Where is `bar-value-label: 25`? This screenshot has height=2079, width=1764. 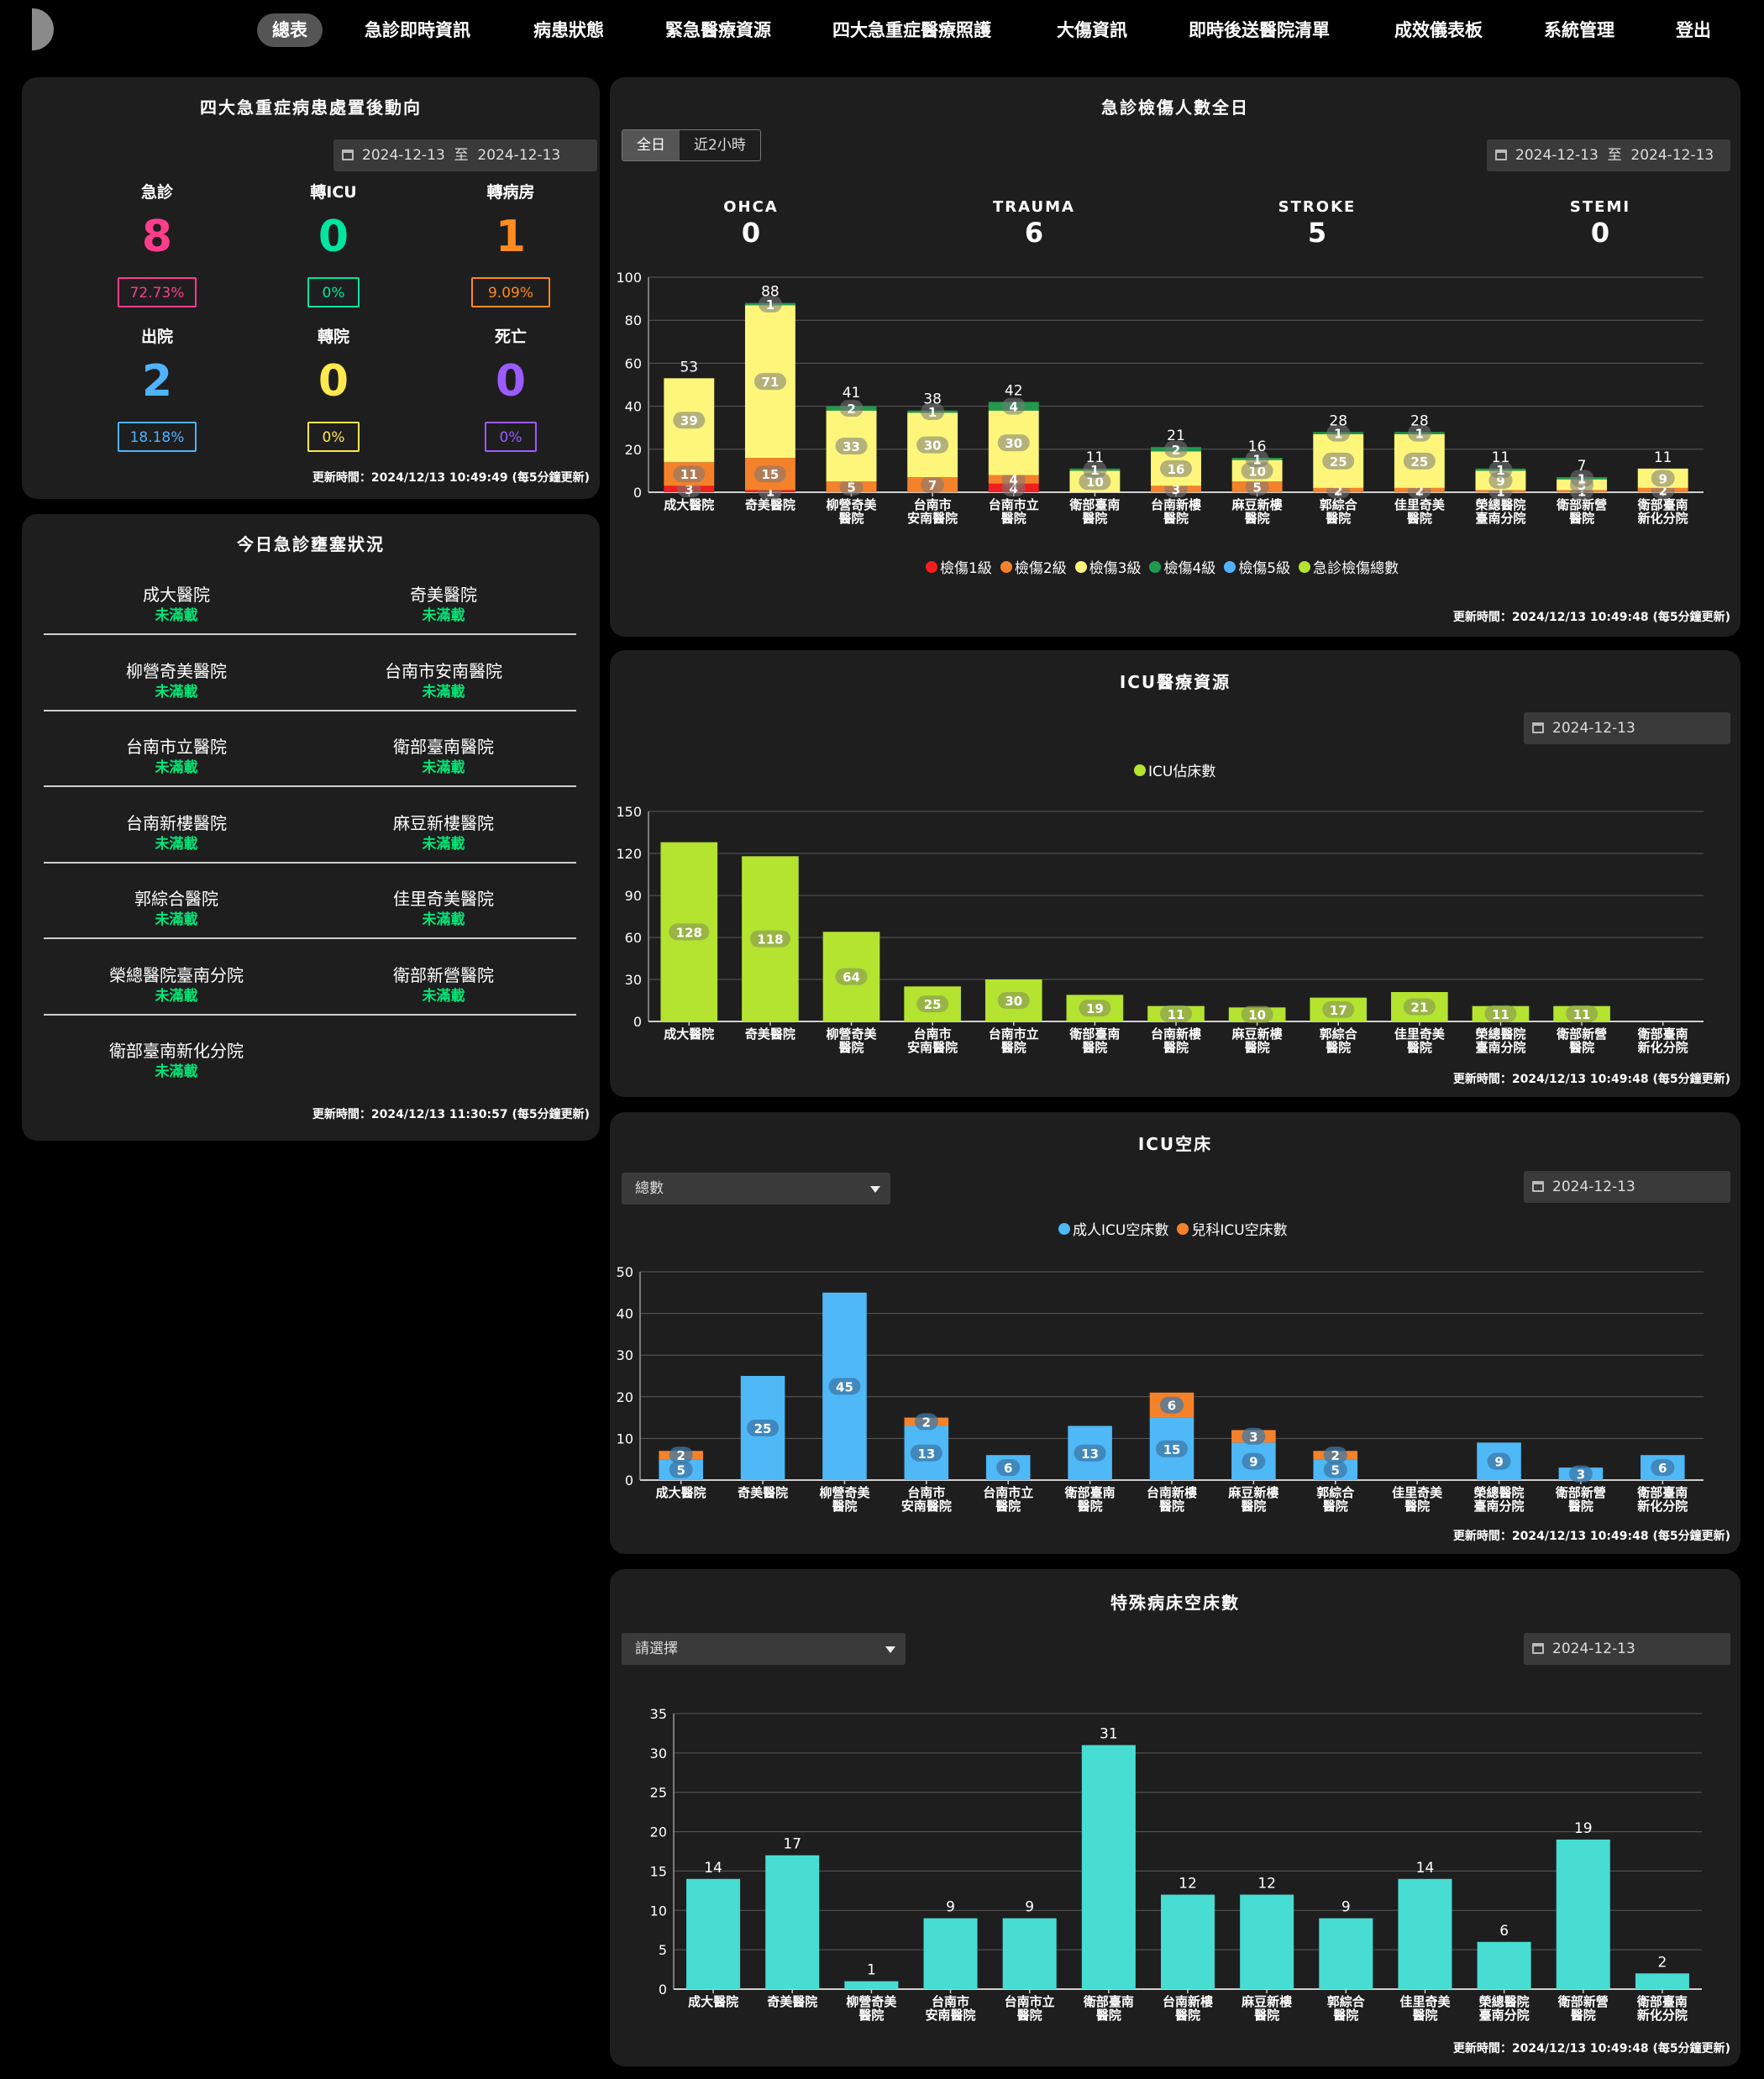 bar-value-label: 25 is located at coordinates (763, 1428).